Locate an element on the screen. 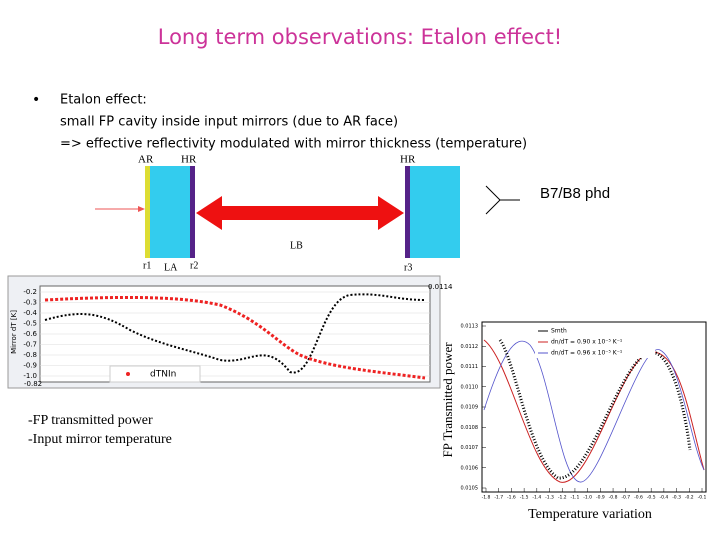 This screenshot has width=720, height=540. label: r2 is located at coordinates (194, 265).